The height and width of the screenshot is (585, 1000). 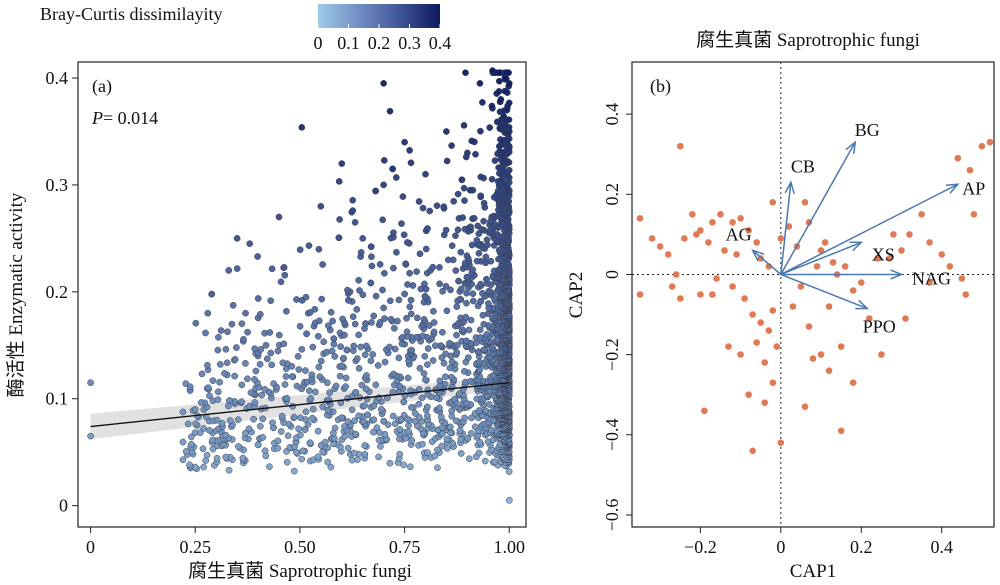 What do you see at coordinates (660, 86) in the screenshot?
I see `panel-b-label: (b)` at bounding box center [660, 86].